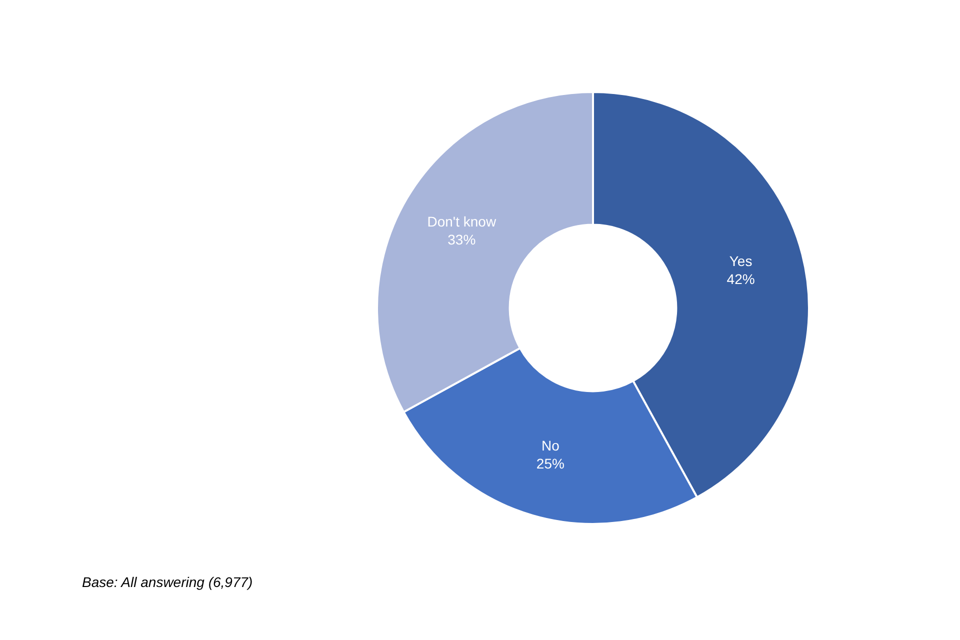 The width and height of the screenshot is (960, 640). What do you see at coordinates (550, 464) in the screenshot?
I see `data-label: 25%` at bounding box center [550, 464].